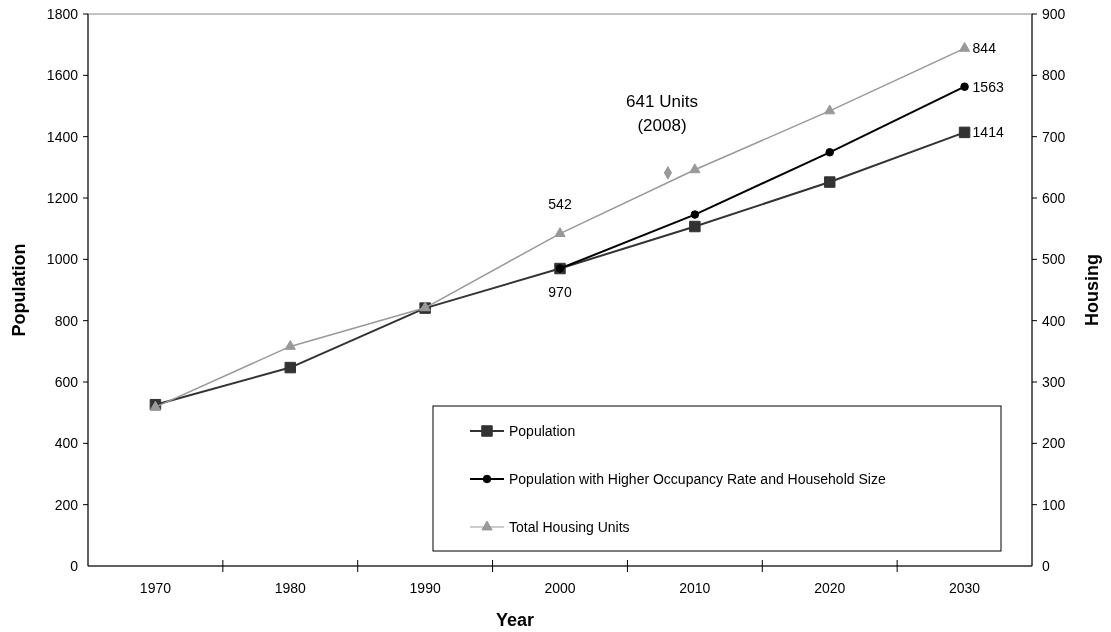  What do you see at coordinates (66, 443) in the screenshot?
I see `y-tick-label: 400` at bounding box center [66, 443].